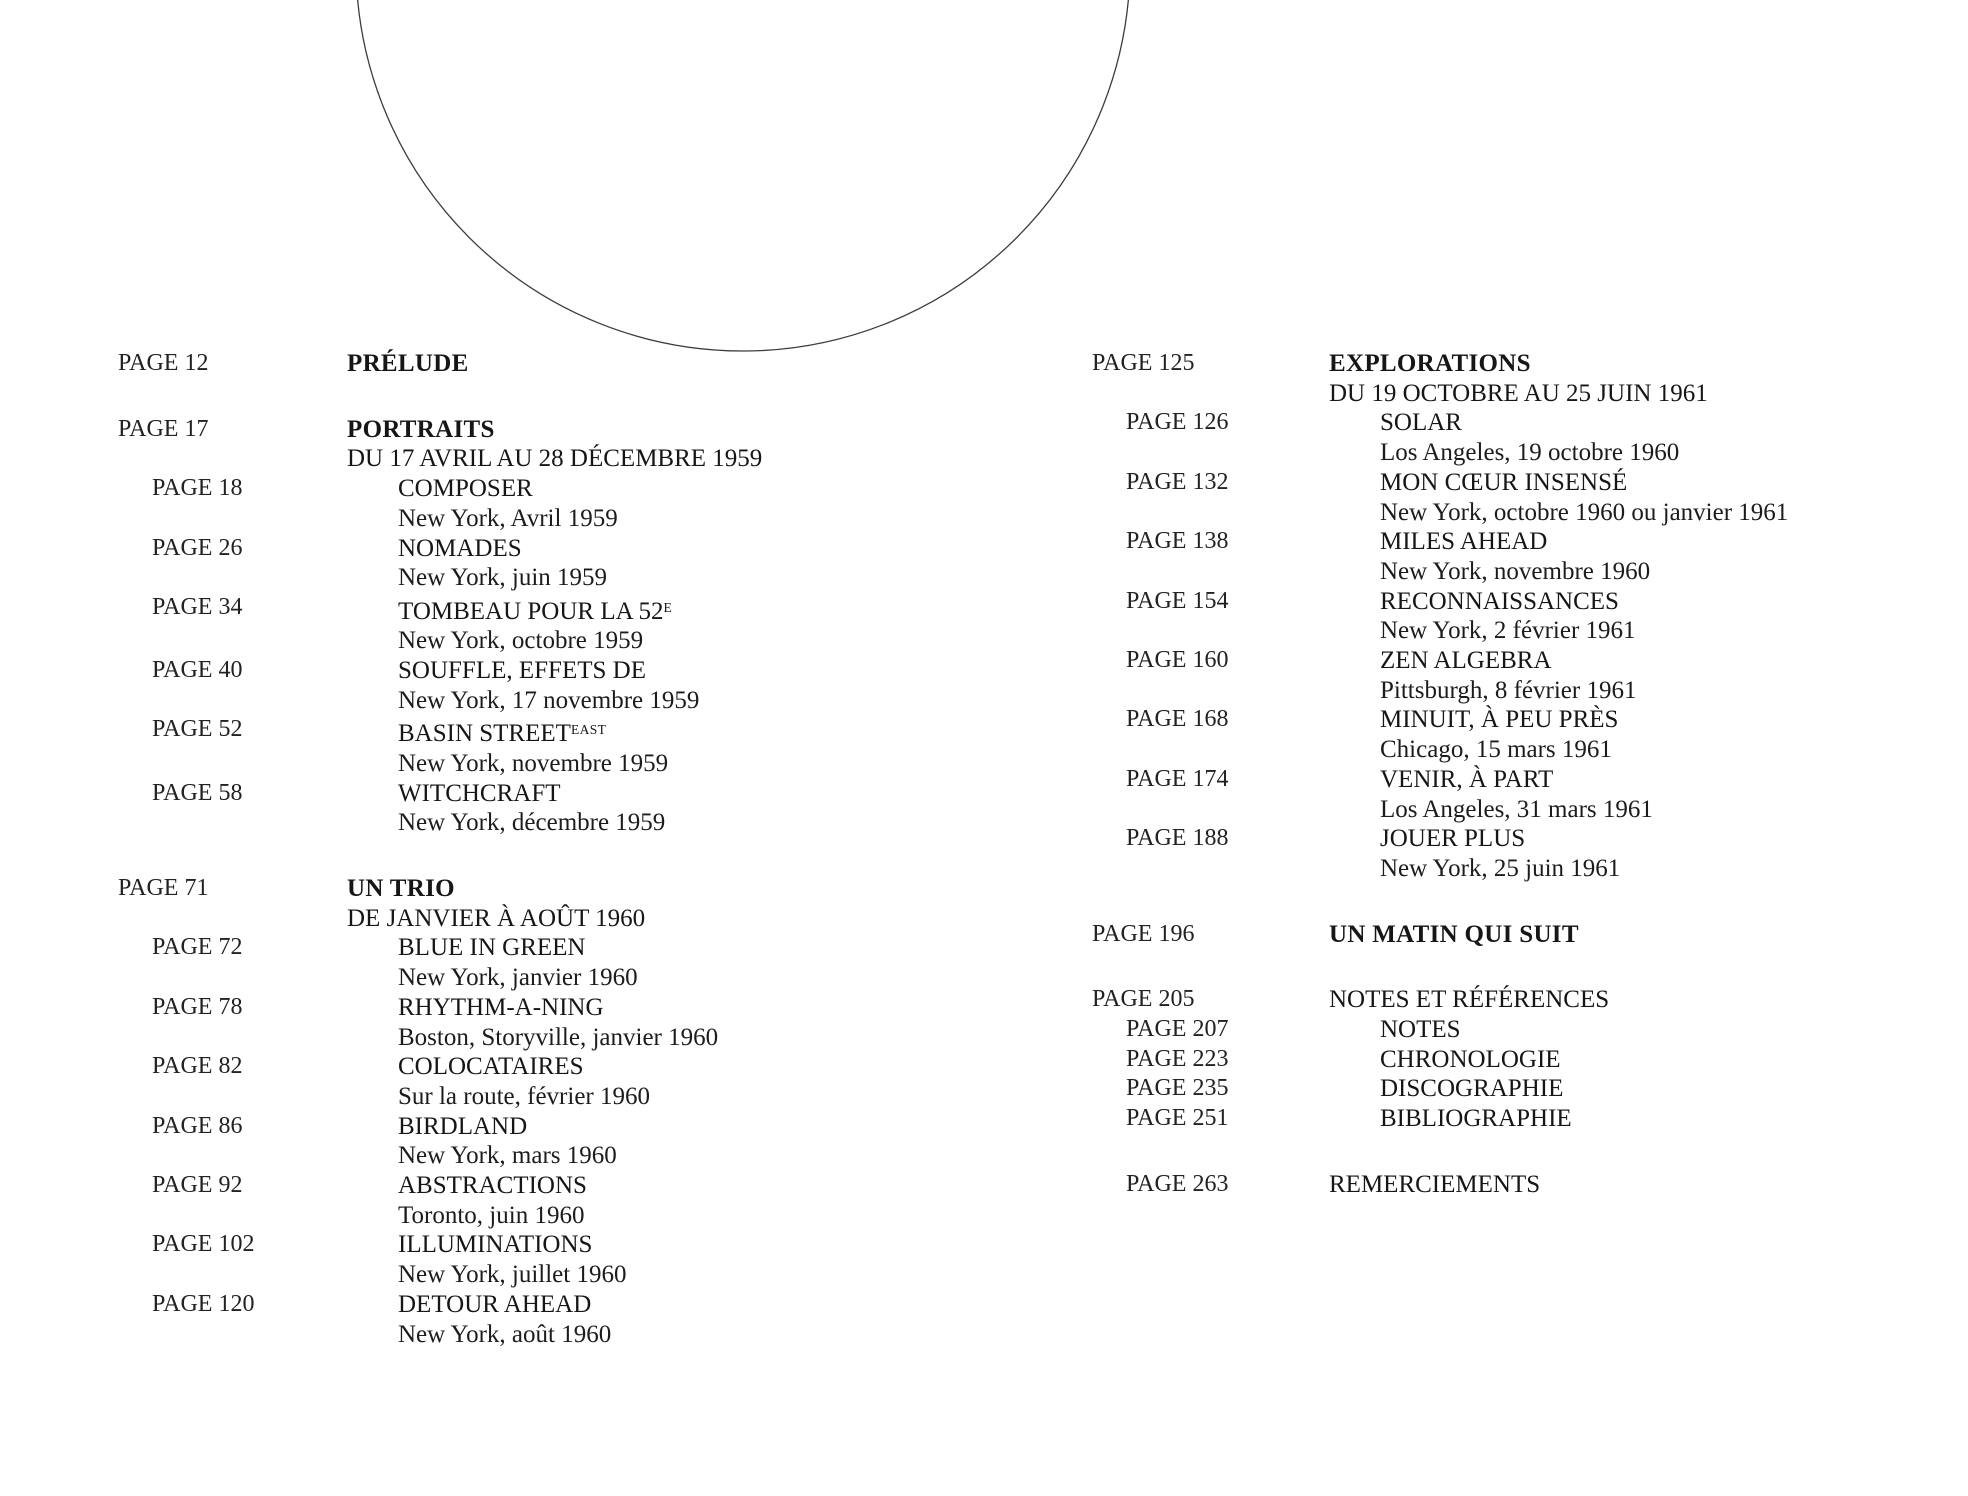  What do you see at coordinates (1472, 1089) in the screenshot?
I see `toc-entry-title: DISCOGRAPHIE` at bounding box center [1472, 1089].